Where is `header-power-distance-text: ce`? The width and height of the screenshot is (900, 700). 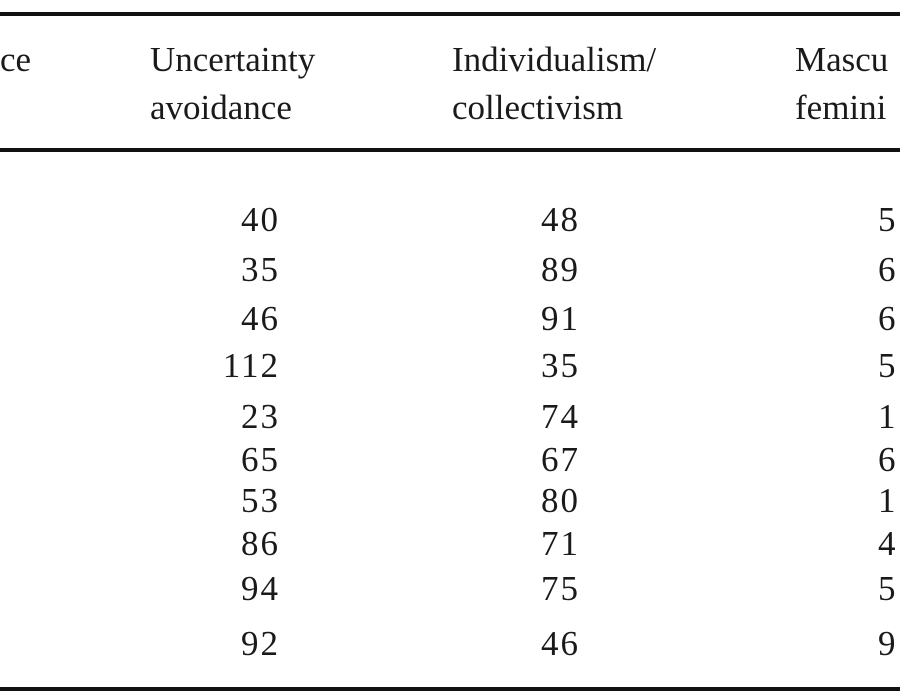
header-power-distance-text: ce is located at coordinates (16, 59).